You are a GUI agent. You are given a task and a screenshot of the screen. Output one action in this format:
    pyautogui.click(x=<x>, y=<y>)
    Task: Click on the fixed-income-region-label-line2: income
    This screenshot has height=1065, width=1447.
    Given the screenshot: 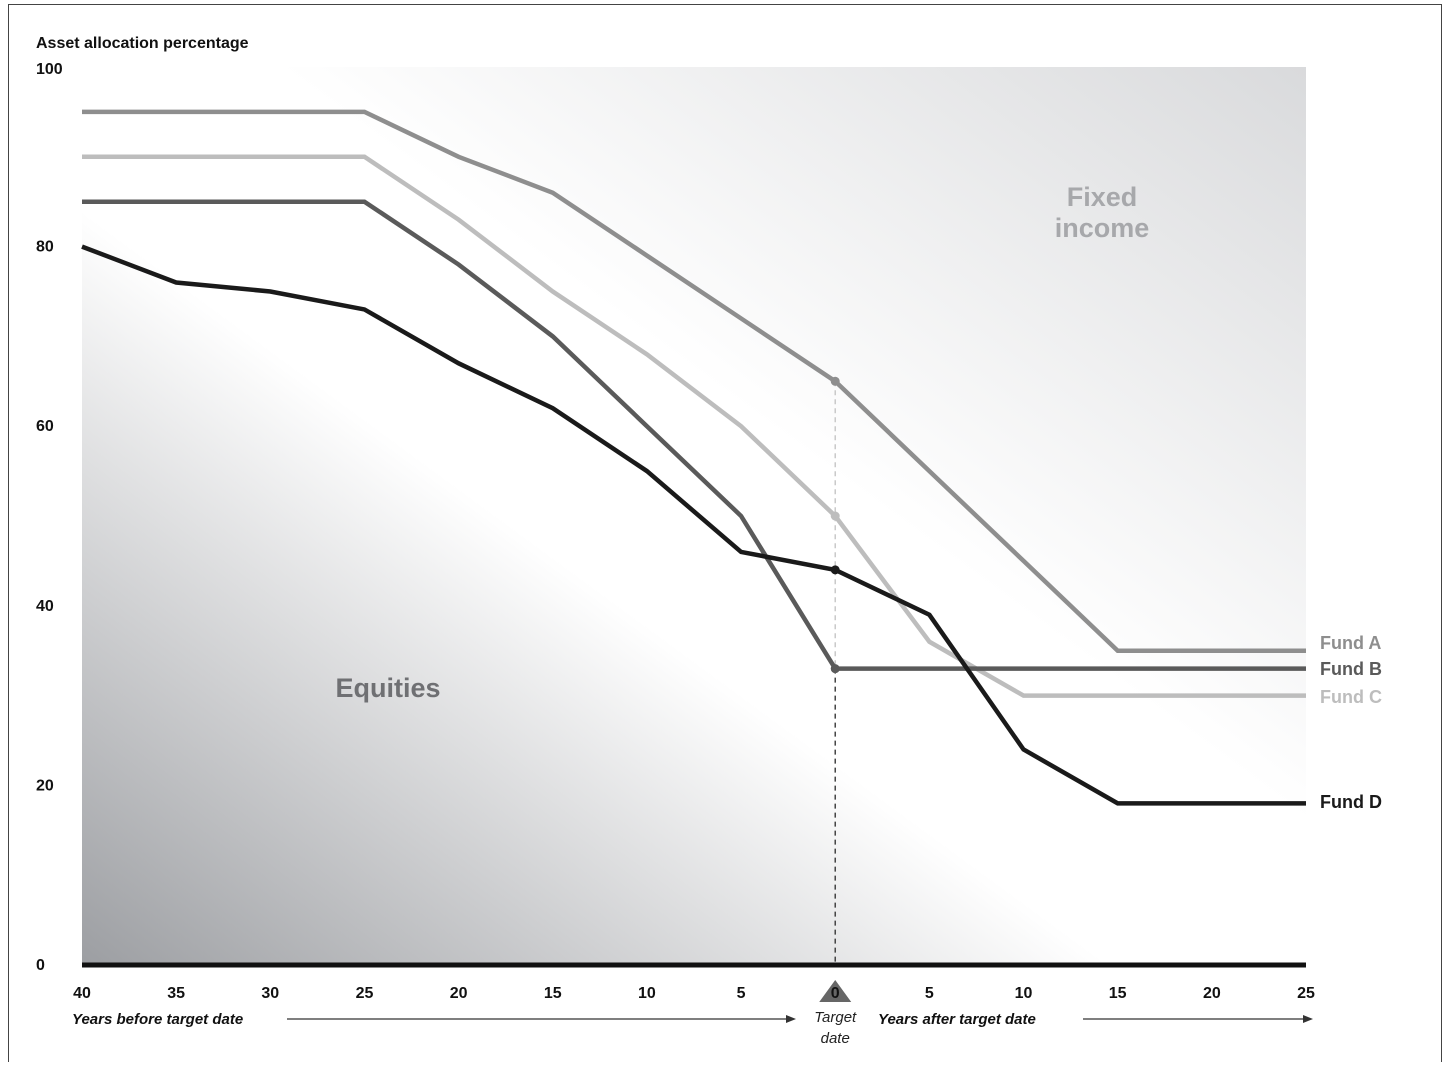 What is the action you would take?
    pyautogui.click(x=1102, y=228)
    